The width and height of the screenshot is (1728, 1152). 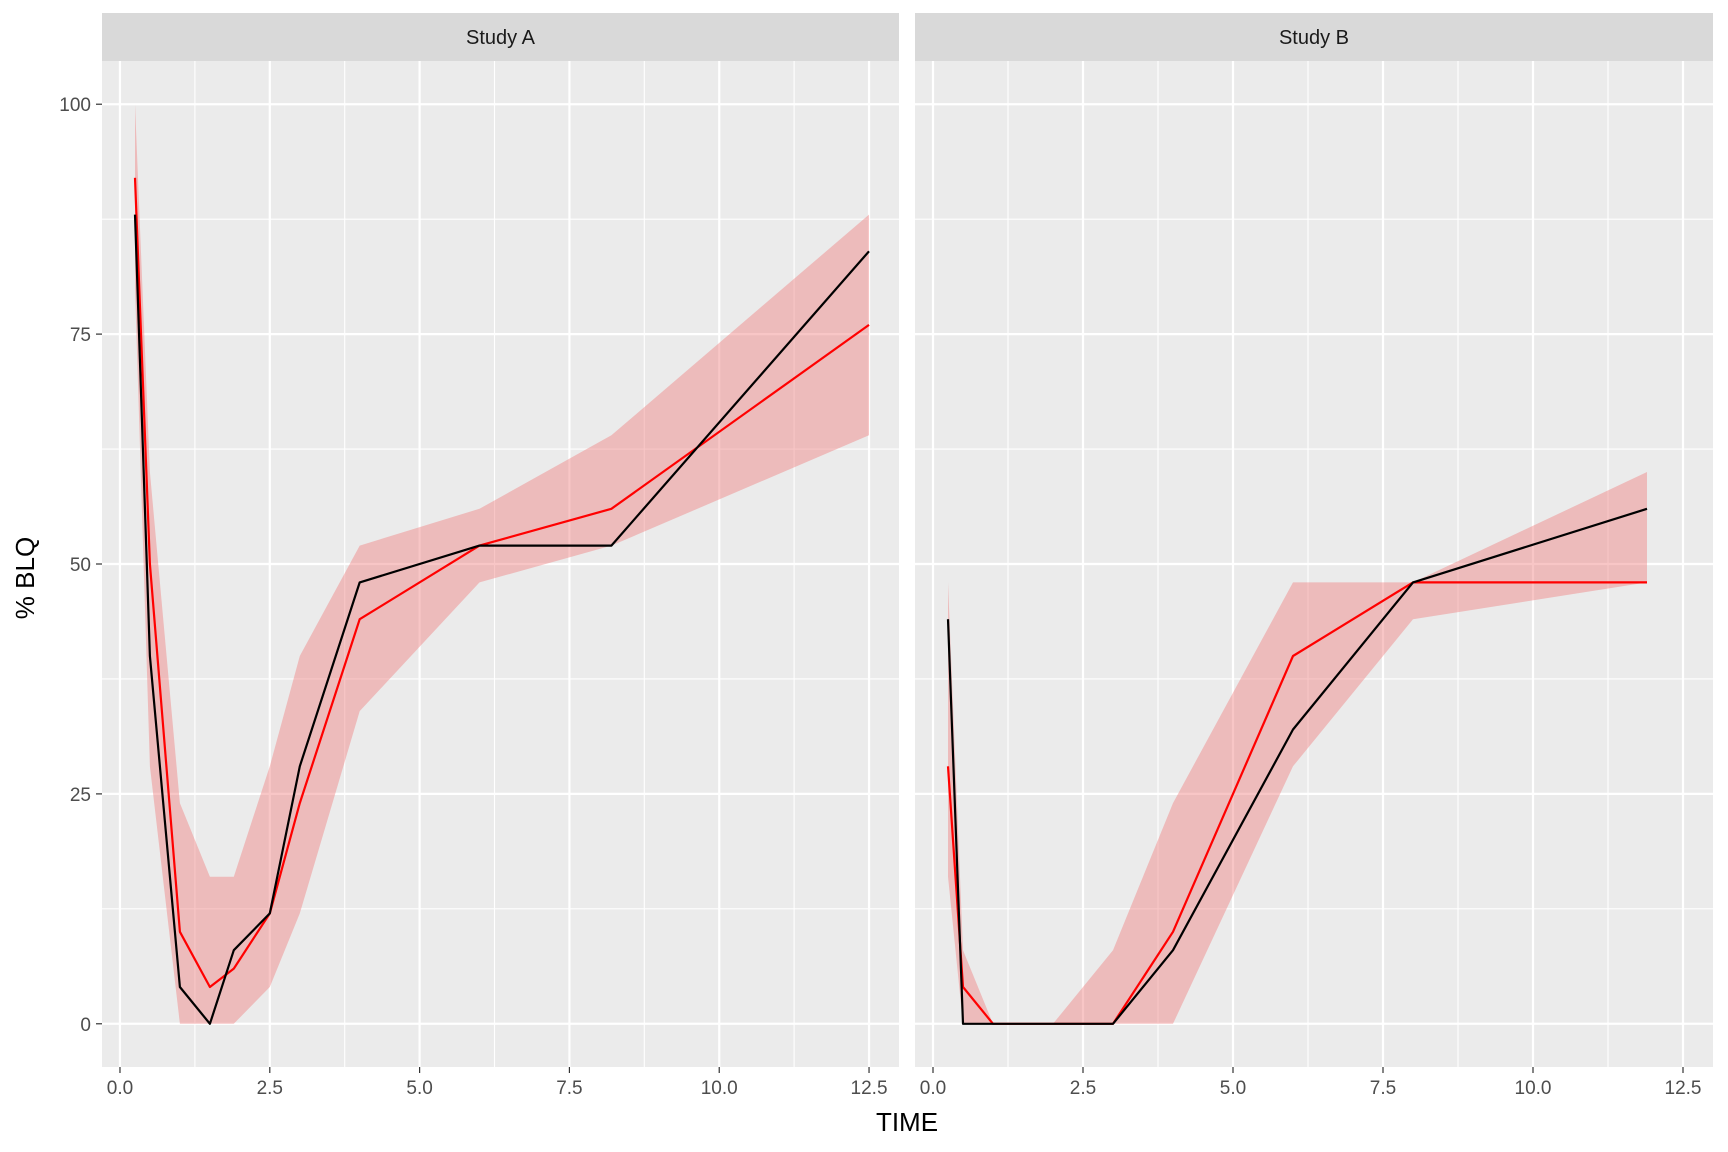 What do you see at coordinates (25, 578) in the screenshot?
I see `y-axis-title: % BLQ` at bounding box center [25, 578].